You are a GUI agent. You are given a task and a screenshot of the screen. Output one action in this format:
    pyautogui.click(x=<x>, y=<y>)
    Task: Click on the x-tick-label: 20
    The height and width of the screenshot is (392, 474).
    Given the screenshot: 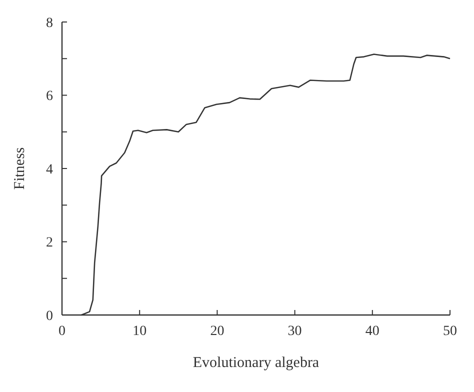 What is the action you would take?
    pyautogui.click(x=217, y=331)
    